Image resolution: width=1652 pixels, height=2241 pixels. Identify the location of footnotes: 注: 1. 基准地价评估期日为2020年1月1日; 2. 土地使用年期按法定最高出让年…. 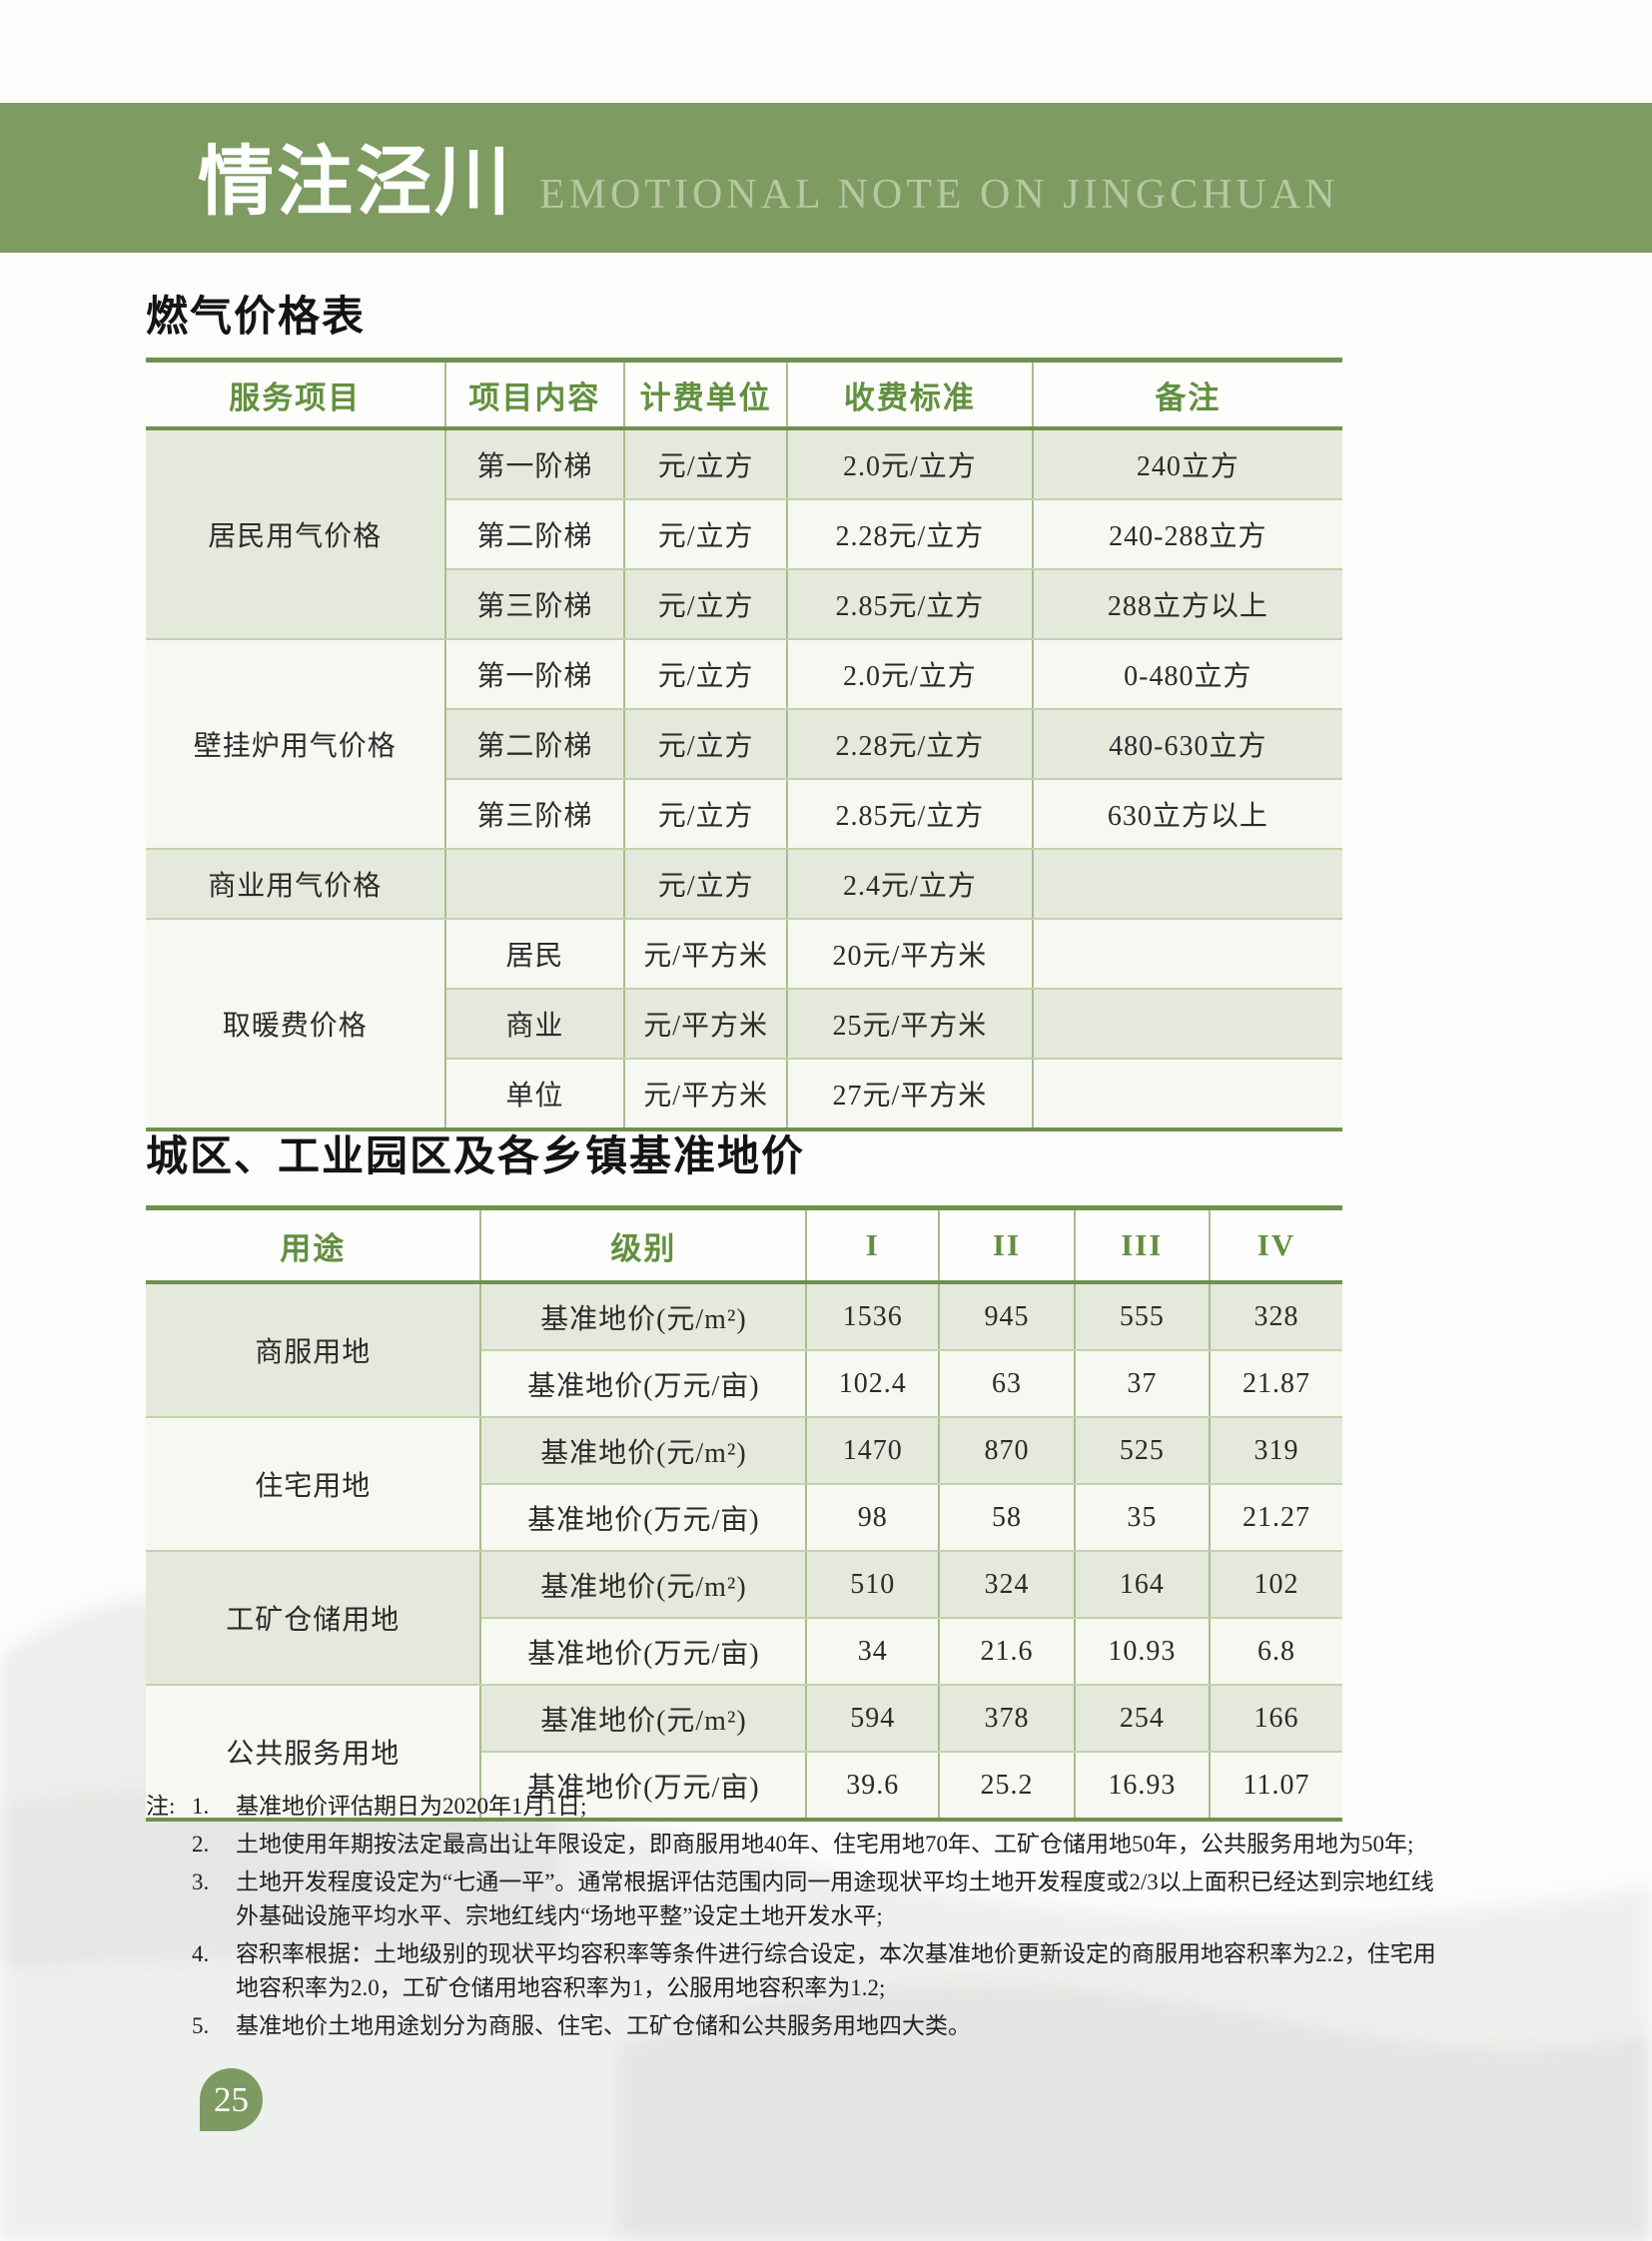
(796, 1918).